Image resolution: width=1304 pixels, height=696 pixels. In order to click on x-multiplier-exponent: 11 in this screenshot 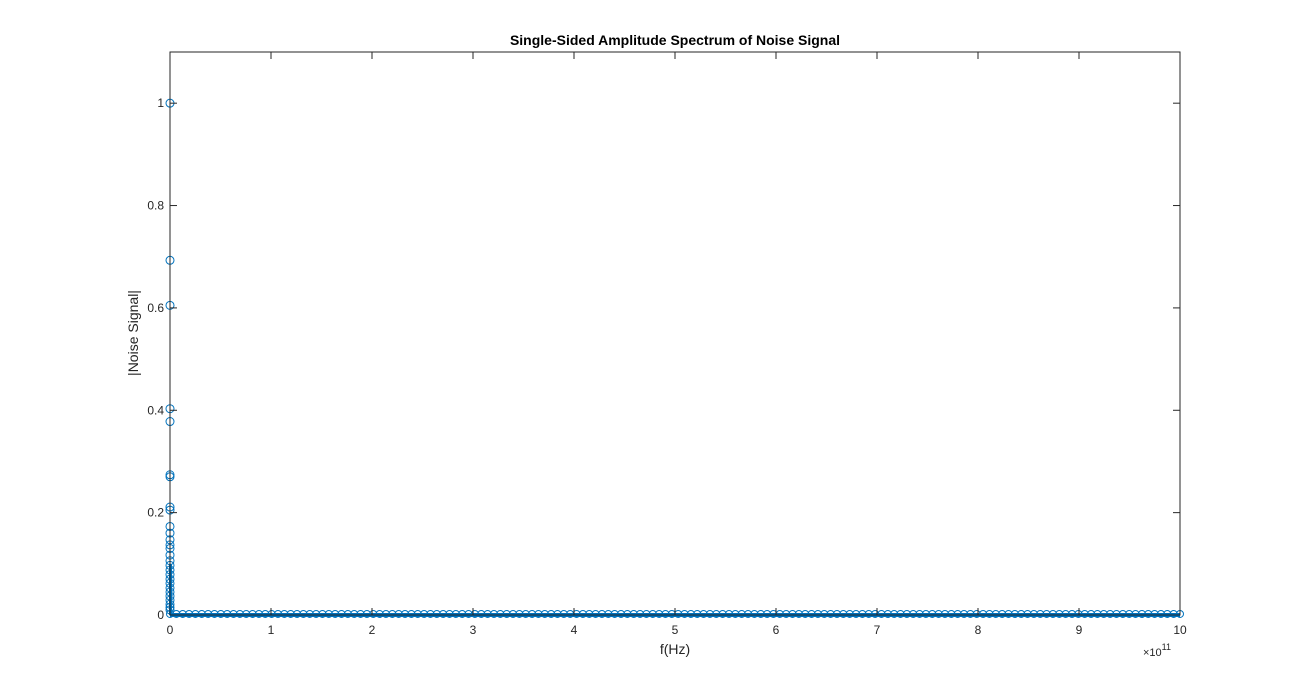, I will do `click(1166, 647)`.